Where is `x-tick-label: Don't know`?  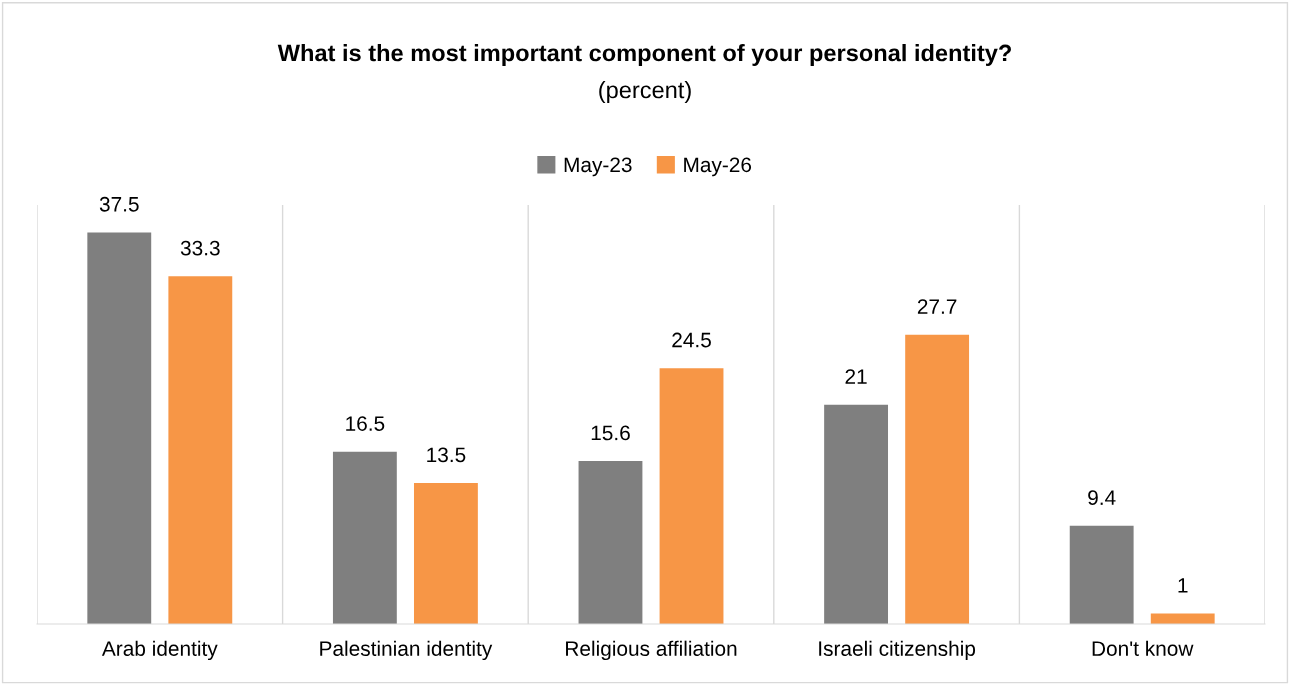
x-tick-label: Don't know is located at coordinates (1143, 648).